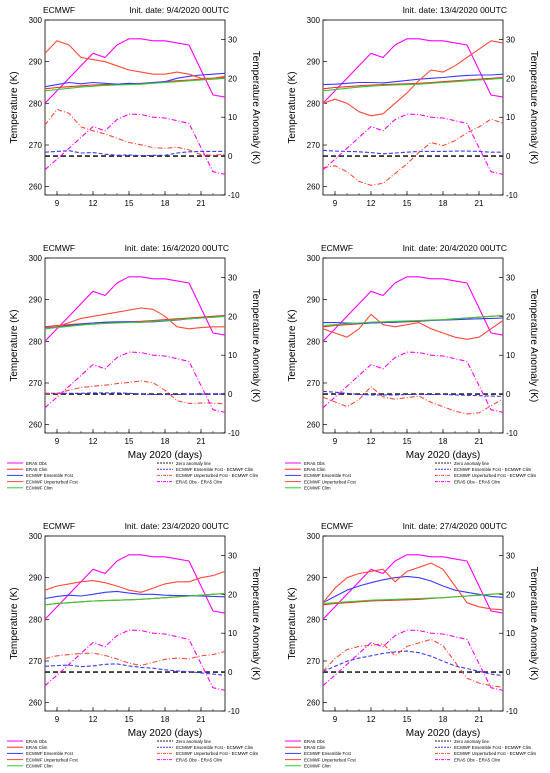 The height and width of the screenshot is (773, 550). I want to click on y-right-tick-label: 10, so click(510, 633).